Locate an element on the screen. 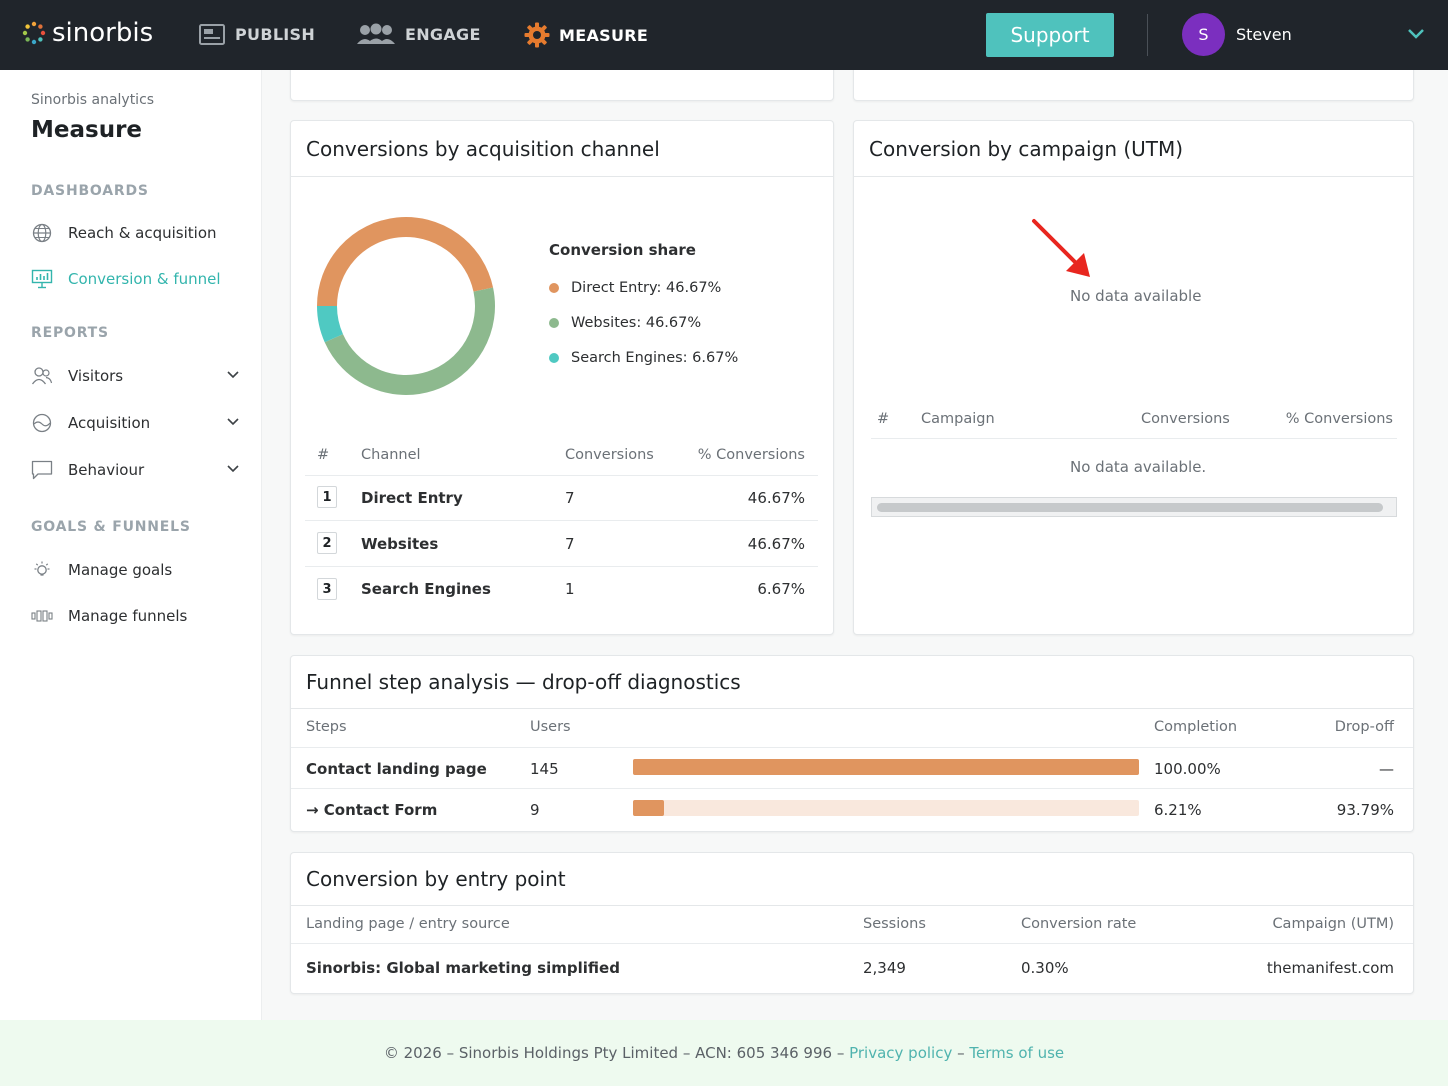  entry-page-name: Sinorbis: Global marketing simplified is located at coordinates (463, 968).